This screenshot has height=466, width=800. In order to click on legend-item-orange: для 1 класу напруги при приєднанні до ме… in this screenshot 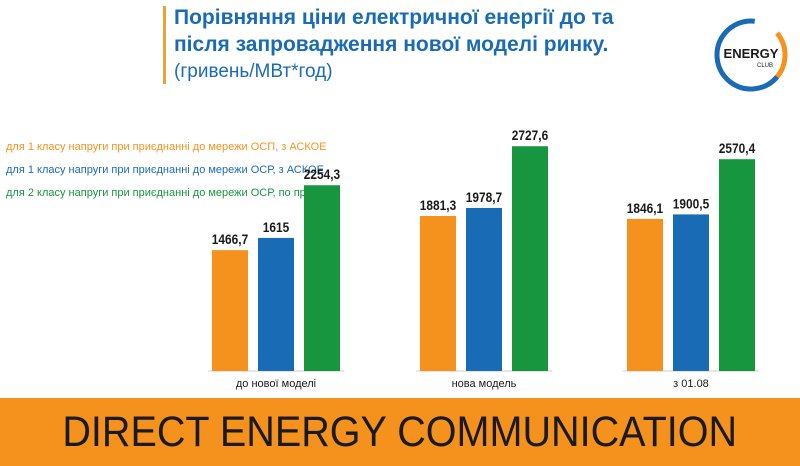, I will do `click(166, 147)`.